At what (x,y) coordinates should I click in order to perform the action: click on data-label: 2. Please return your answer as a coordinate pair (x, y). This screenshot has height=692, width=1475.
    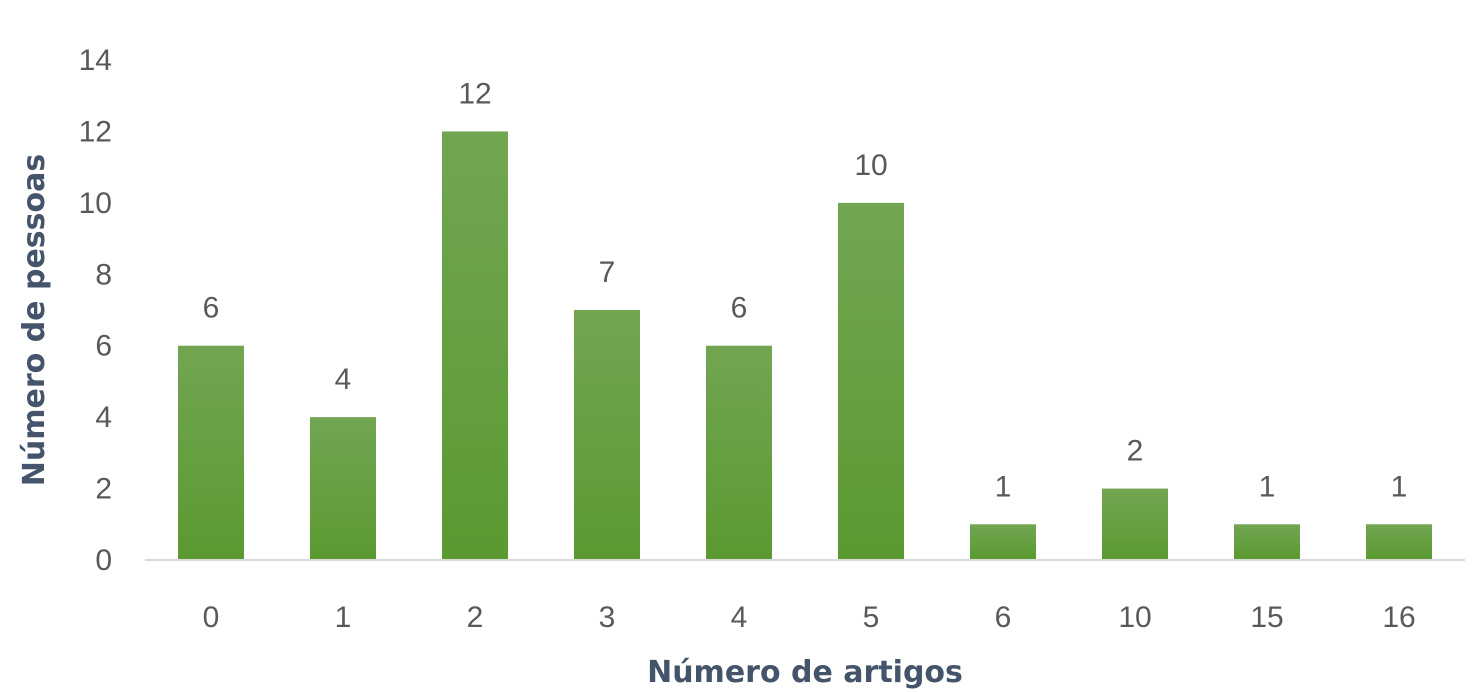
    Looking at the image, I should click on (1135, 451).